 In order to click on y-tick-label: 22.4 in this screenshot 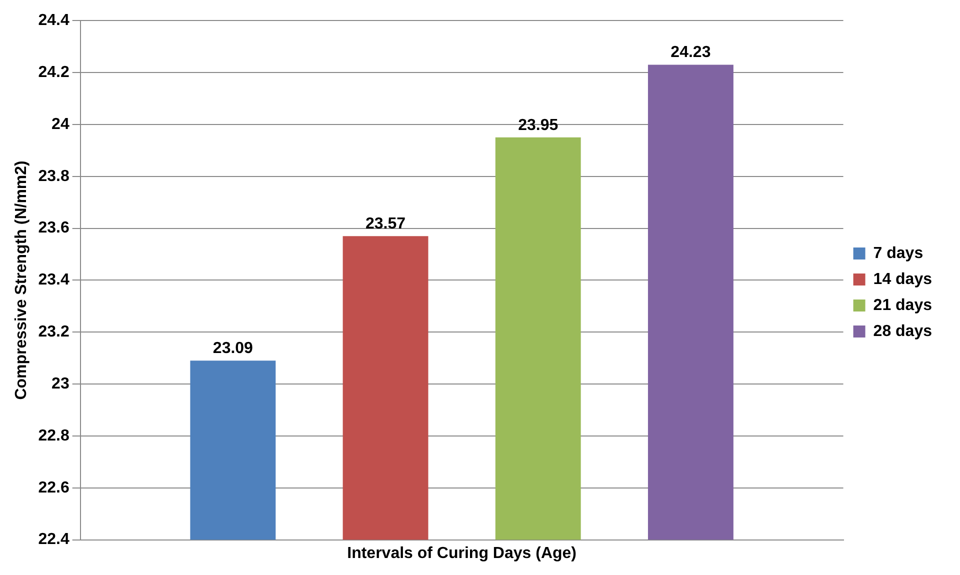, I will do `click(54, 539)`.